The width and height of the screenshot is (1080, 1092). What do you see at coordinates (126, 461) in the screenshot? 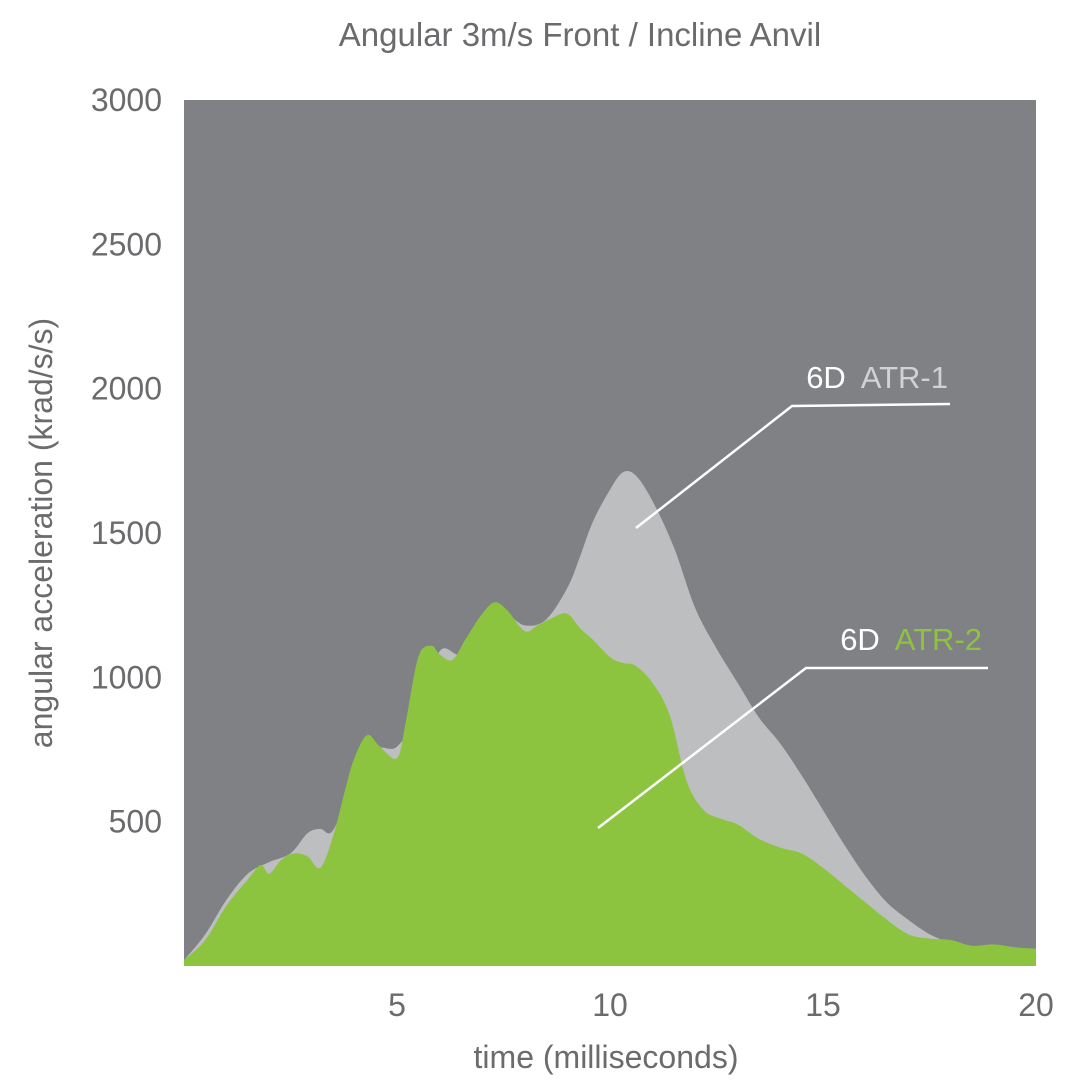
I see `y-axis-ticks: 500 1000 1500 2000 2500 3000` at bounding box center [126, 461].